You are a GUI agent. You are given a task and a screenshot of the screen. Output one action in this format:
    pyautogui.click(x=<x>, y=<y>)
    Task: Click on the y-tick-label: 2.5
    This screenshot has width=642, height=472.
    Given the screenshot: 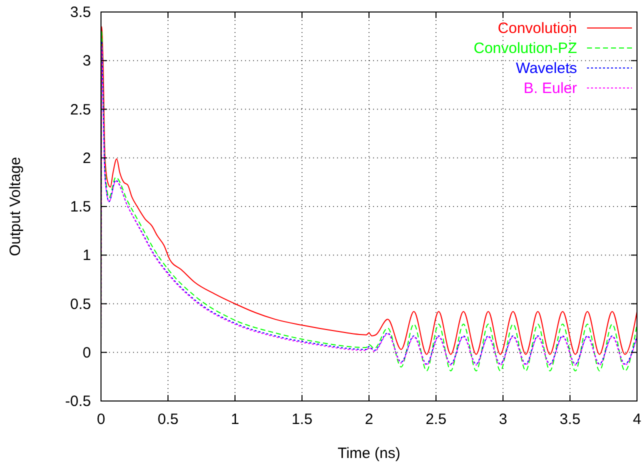 What is the action you would take?
    pyautogui.click(x=80, y=109)
    